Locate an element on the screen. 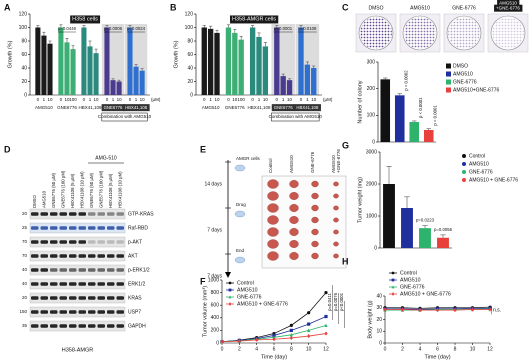 This screenshot has width=532, height=363. lane-label: HBX41108 (5 μM) is located at coordinates (110, 190).